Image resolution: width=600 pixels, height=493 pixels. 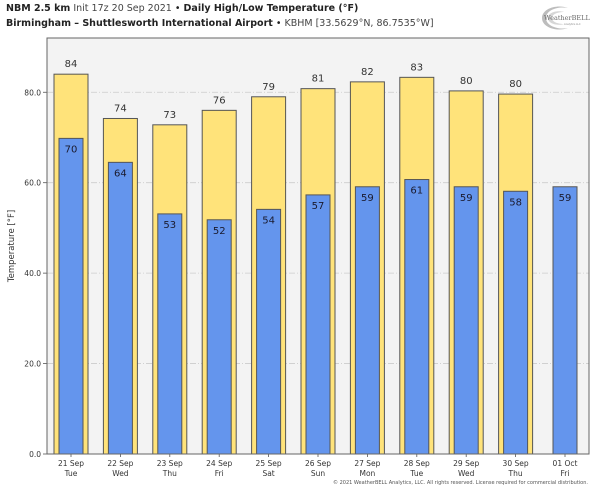 I want to click on high-temp-label: 84, so click(x=71, y=64).